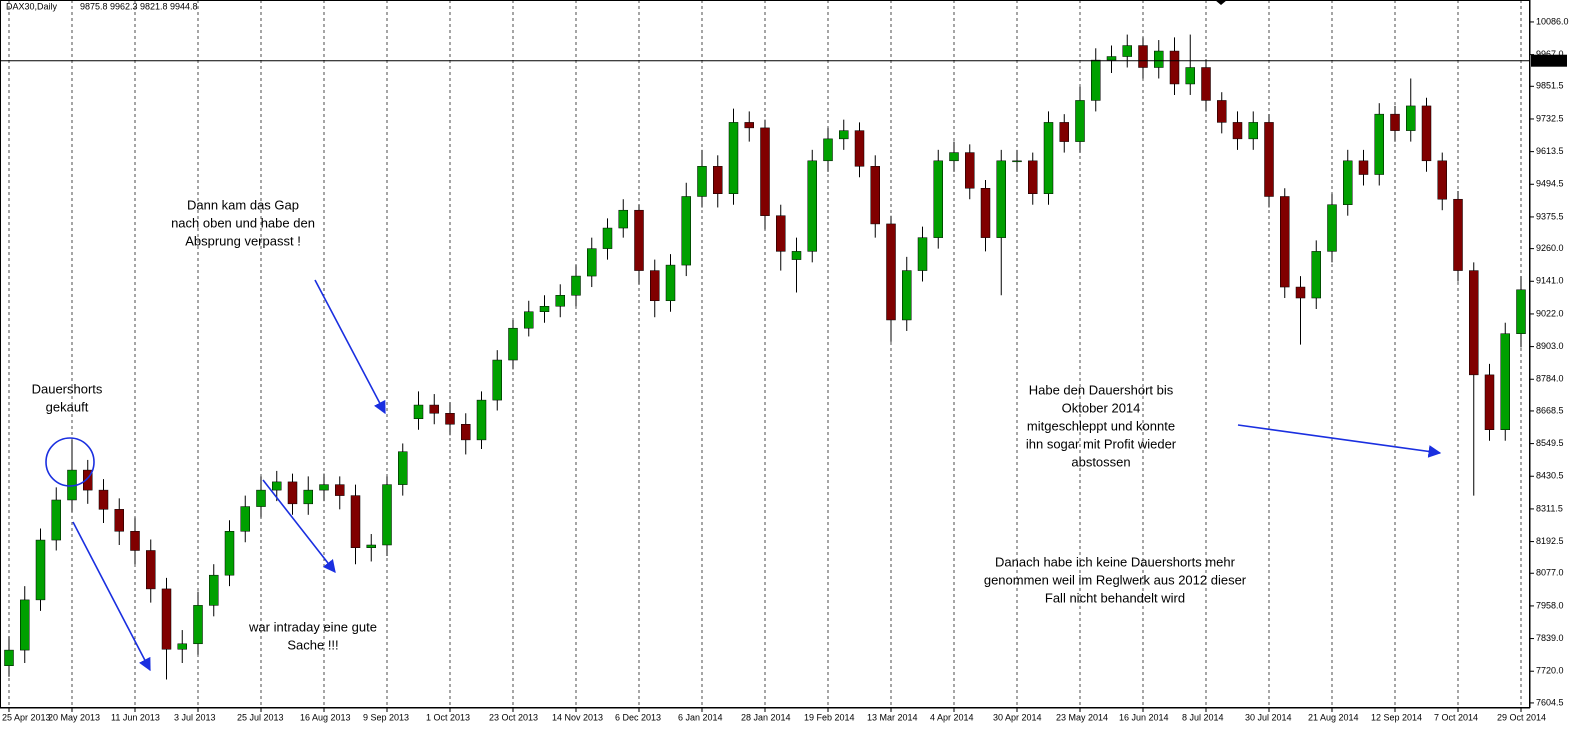 This screenshot has height=740, width=1592. What do you see at coordinates (1017, 717) in the screenshot?
I see `x-tick-label: 30 Apr 2014` at bounding box center [1017, 717].